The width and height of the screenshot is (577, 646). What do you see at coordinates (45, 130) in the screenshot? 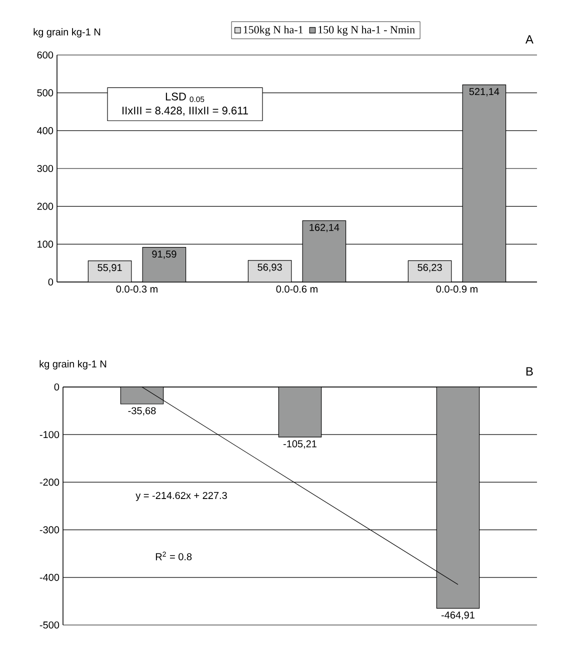
I see `y-tick-label: 400` at bounding box center [45, 130].